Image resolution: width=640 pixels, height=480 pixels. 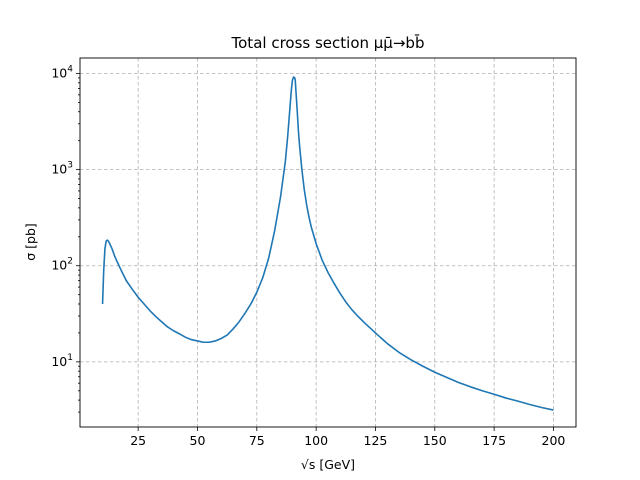 What do you see at coordinates (70, 70) in the screenshot?
I see `y-tick-exponent: 4` at bounding box center [70, 70].